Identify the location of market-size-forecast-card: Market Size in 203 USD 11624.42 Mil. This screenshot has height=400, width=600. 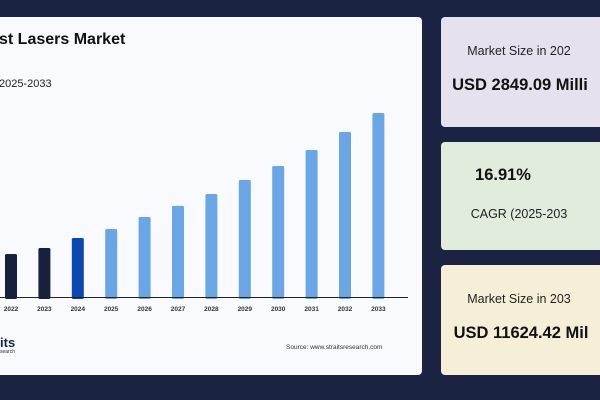
(520, 320).